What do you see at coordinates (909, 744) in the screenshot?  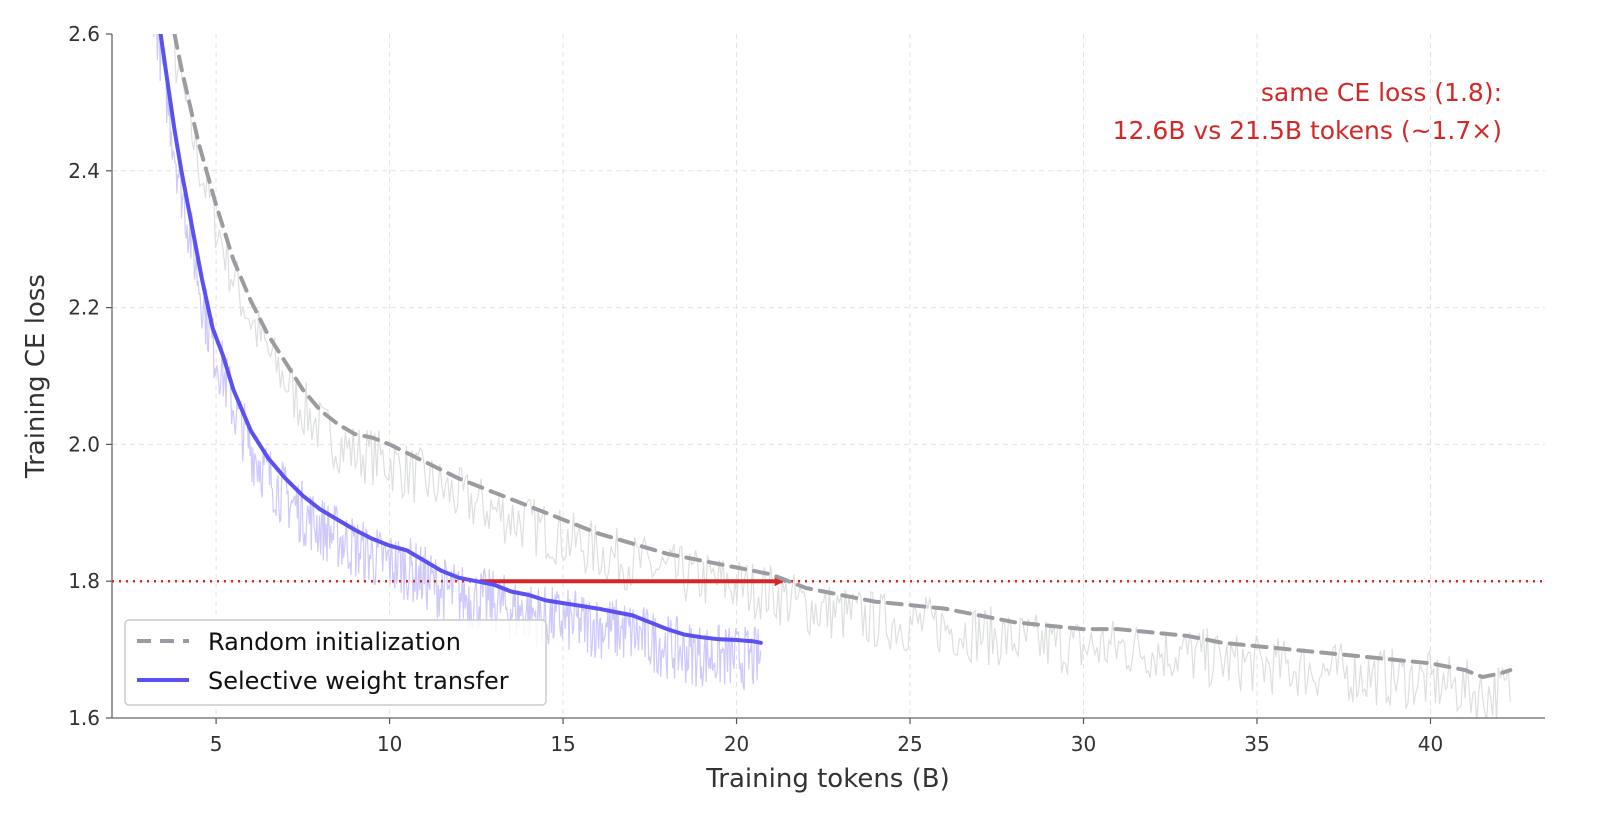 I see `x-tick-label: 25` at bounding box center [909, 744].